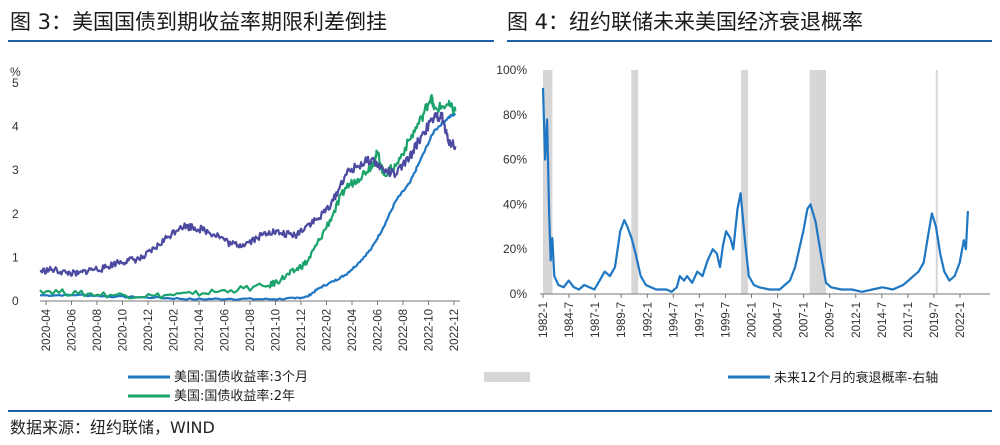 The image size is (1000, 445). Describe the element at coordinates (674, 320) in the screenshot. I see `x-tick-label: 1994-7` at that location.